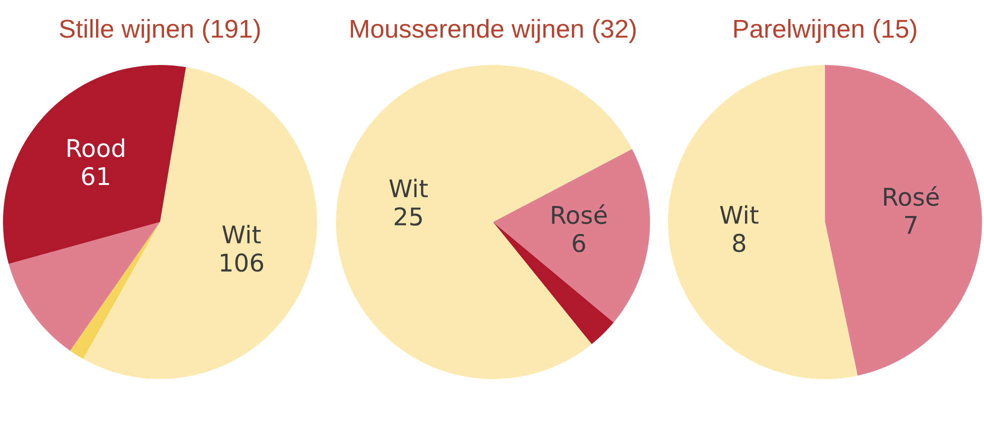 The height and width of the screenshot is (436, 984). What do you see at coordinates (493, 31) in the screenshot?
I see `chart-title: Mousserende wijnen (32)` at bounding box center [493, 31].